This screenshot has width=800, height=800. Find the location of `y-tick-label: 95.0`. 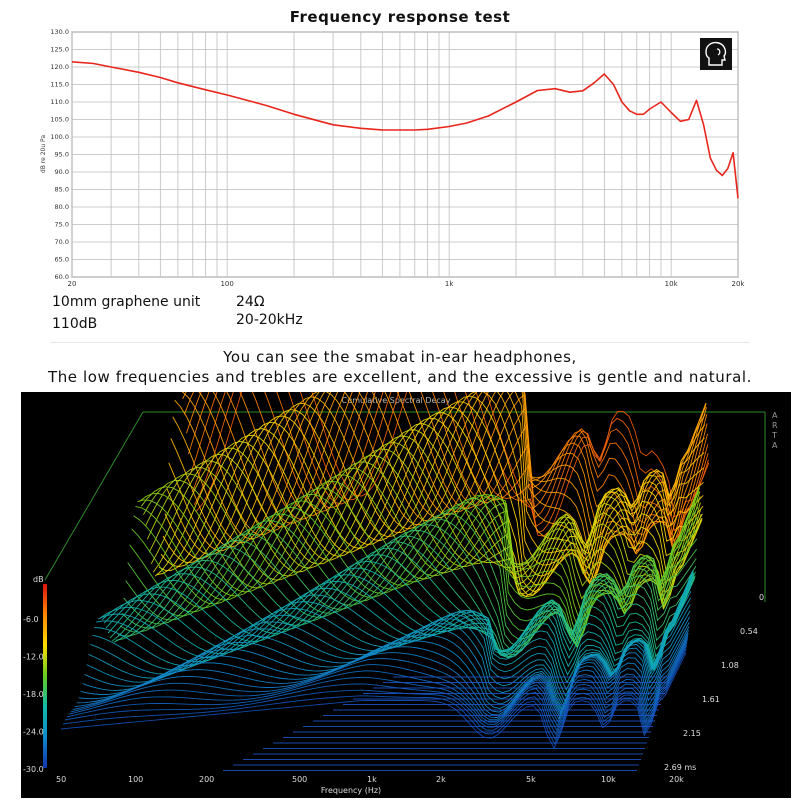

y-tick-label: 95.0 is located at coordinates (62, 155).